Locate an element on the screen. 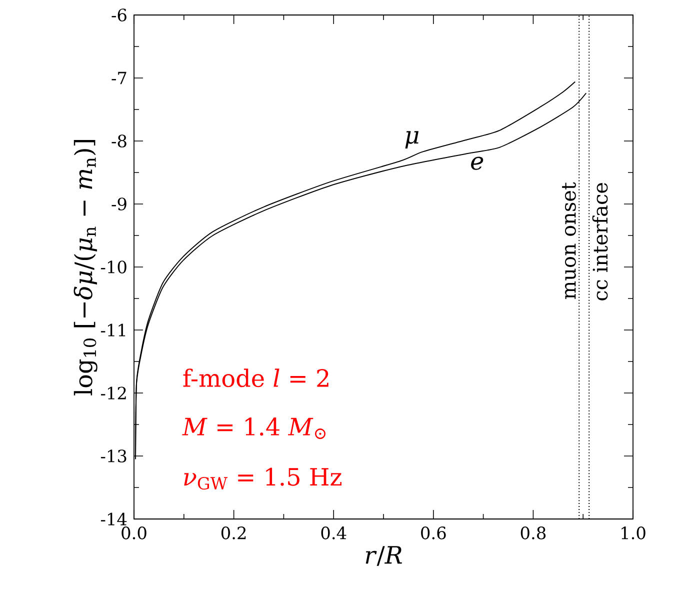 The width and height of the screenshot is (680, 602). x-tick-label: 0.6 is located at coordinates (433, 533).